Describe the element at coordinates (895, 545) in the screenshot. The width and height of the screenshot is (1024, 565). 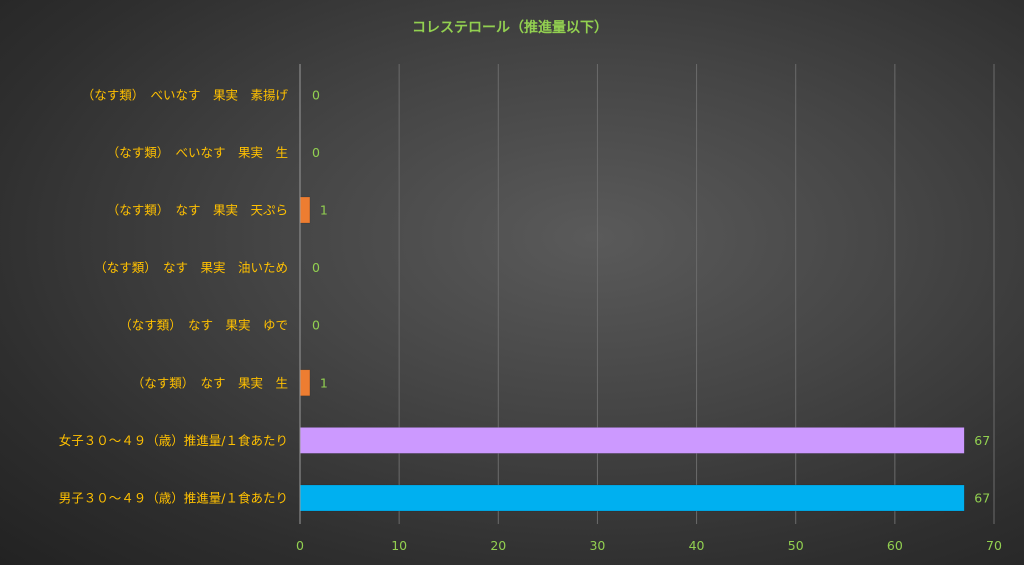
I see `x-tick-label: 60` at that location.